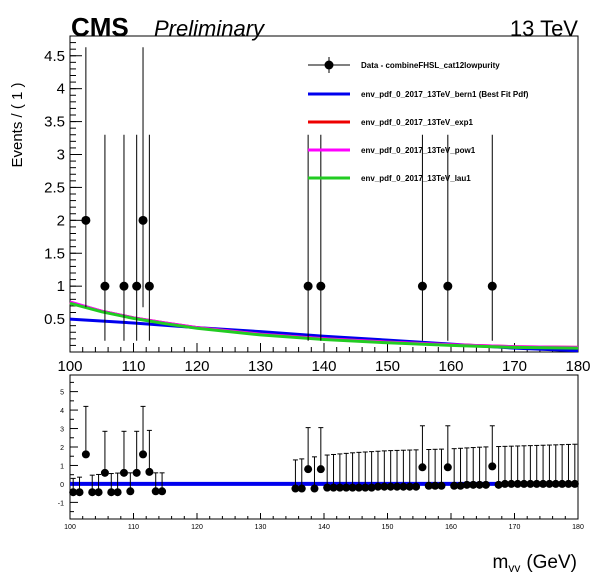 This screenshot has height=572, width=596. I want to click on main-ylabel: Events / ( 1 ), so click(17, 124).